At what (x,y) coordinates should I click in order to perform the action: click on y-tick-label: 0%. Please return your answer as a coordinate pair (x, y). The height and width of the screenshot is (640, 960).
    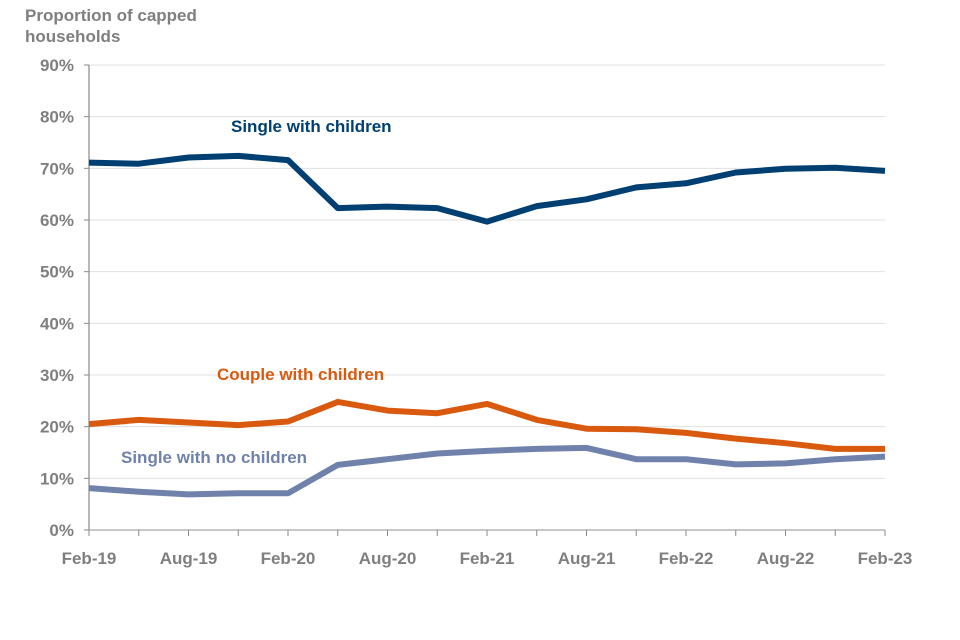
    Looking at the image, I should click on (61, 530).